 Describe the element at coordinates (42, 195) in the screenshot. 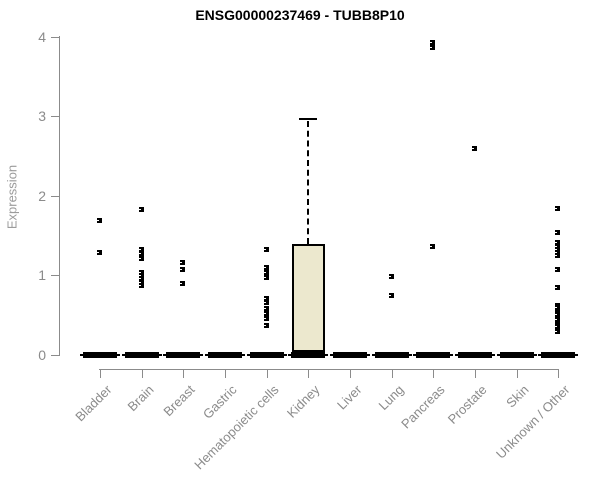

I see `y-axis-tick-label: 2` at that location.